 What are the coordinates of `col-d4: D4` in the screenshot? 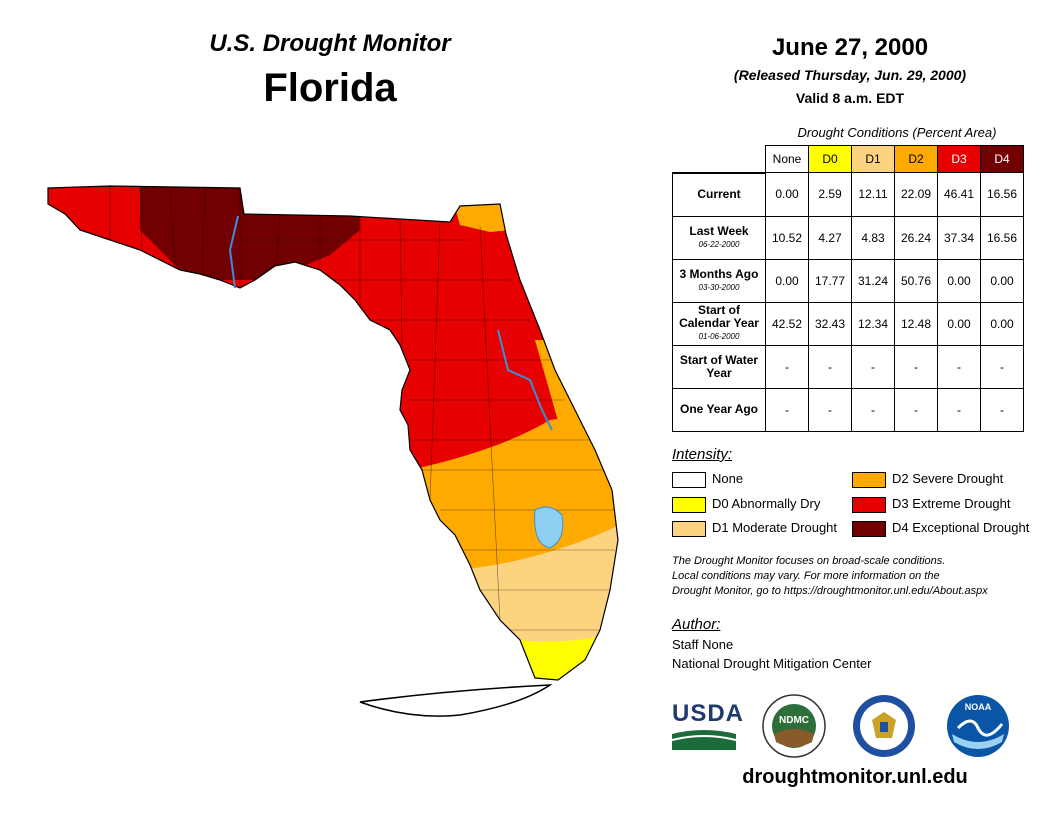 It's located at (1002, 159).